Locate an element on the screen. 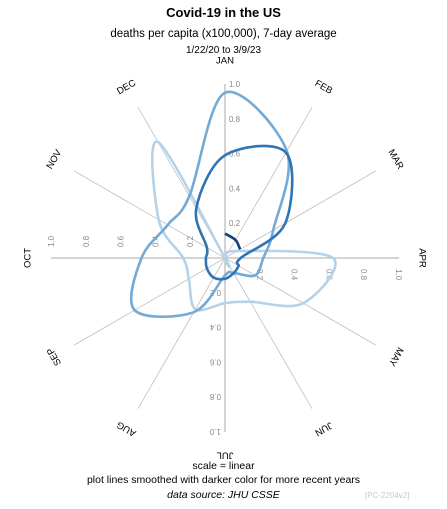 The height and width of the screenshot is (509, 447). series-line-2023 is located at coordinates (233, 241).